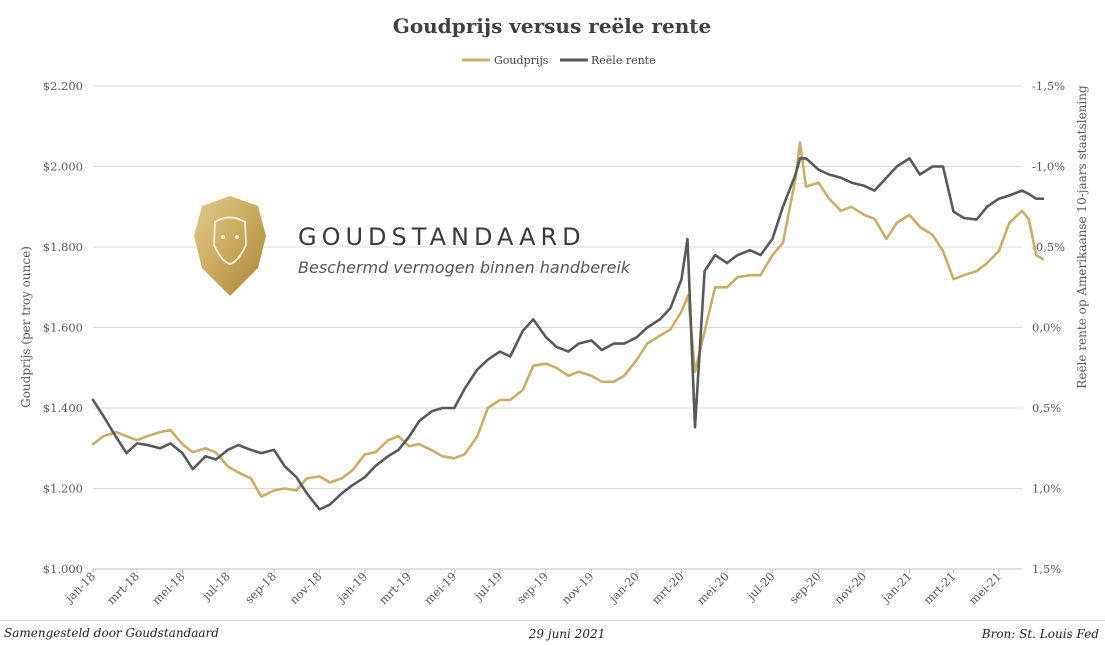 The width and height of the screenshot is (1105, 645). I want to click on x-tick-label: mei-21, so click(985, 588).